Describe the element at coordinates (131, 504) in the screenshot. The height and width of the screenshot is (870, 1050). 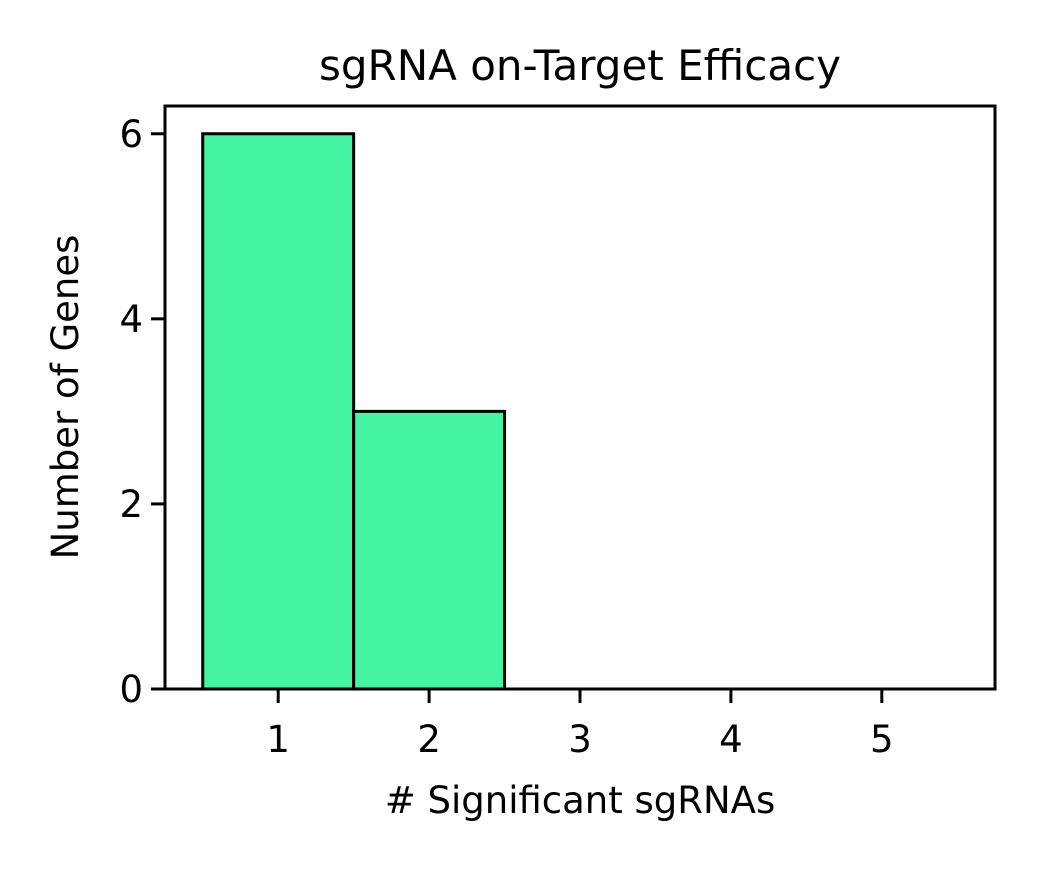
I see `y-tick-label-2: 2` at that location.